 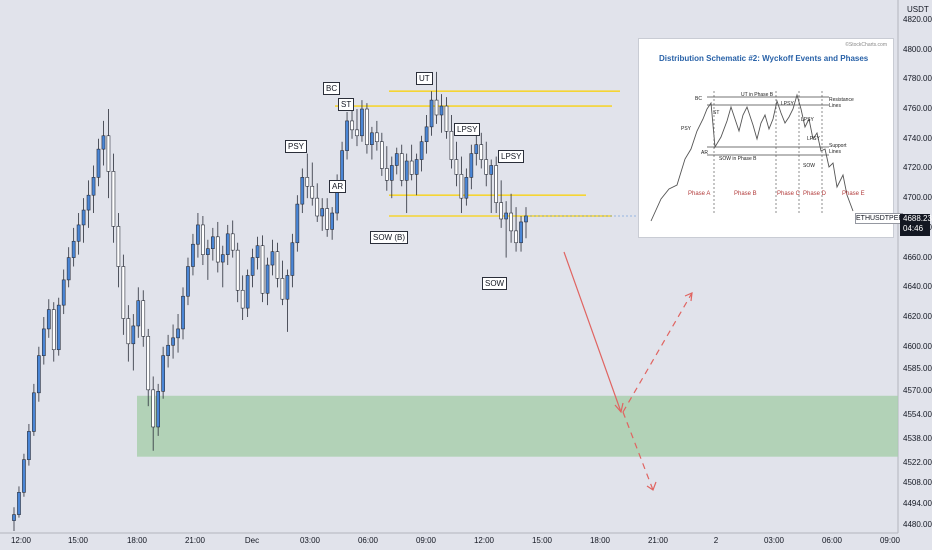 I want to click on y-tick-label: 4660.00, so click(x=917, y=257).